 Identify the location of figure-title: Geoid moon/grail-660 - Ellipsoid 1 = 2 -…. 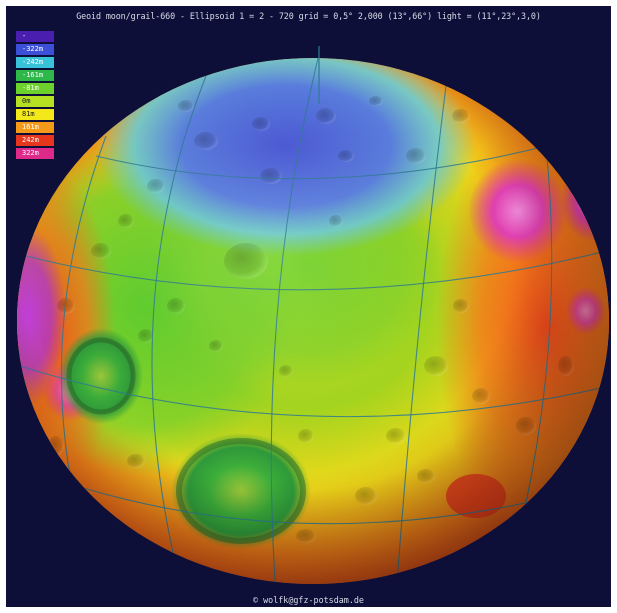
(308, 16).